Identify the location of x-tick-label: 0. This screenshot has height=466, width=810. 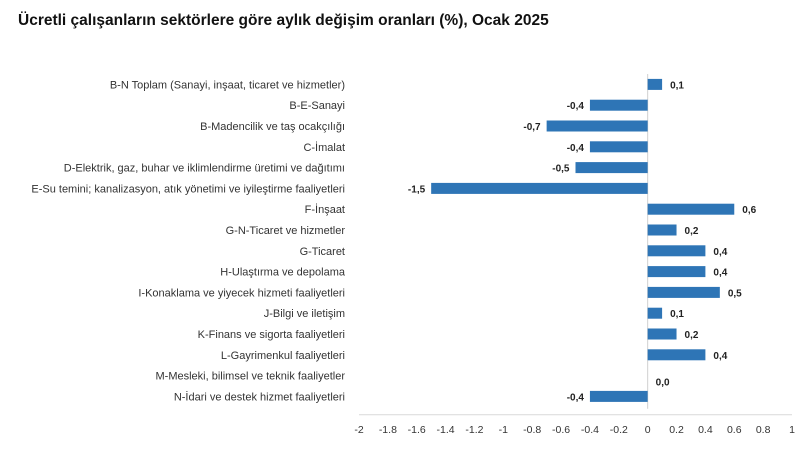
(648, 430).